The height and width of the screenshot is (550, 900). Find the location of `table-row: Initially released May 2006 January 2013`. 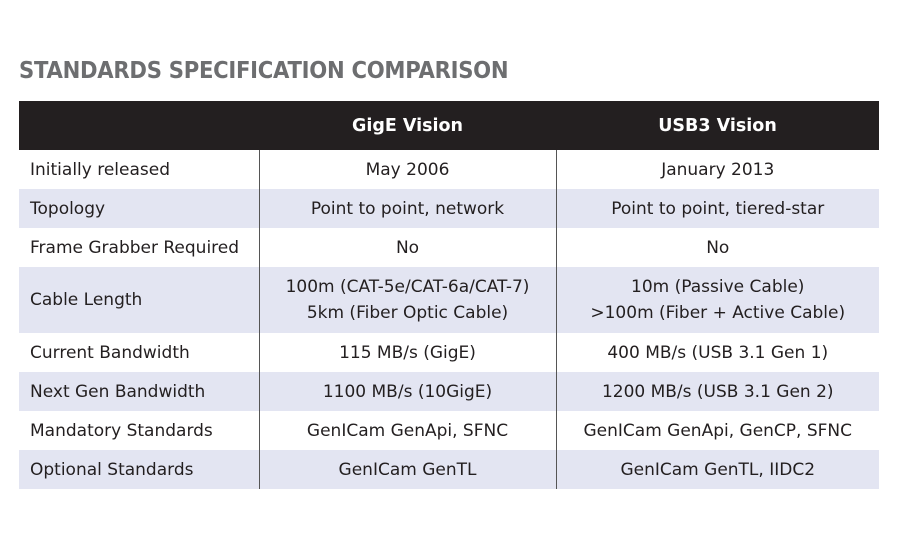

table-row: Initially released May 2006 January 2013 is located at coordinates (449, 169).